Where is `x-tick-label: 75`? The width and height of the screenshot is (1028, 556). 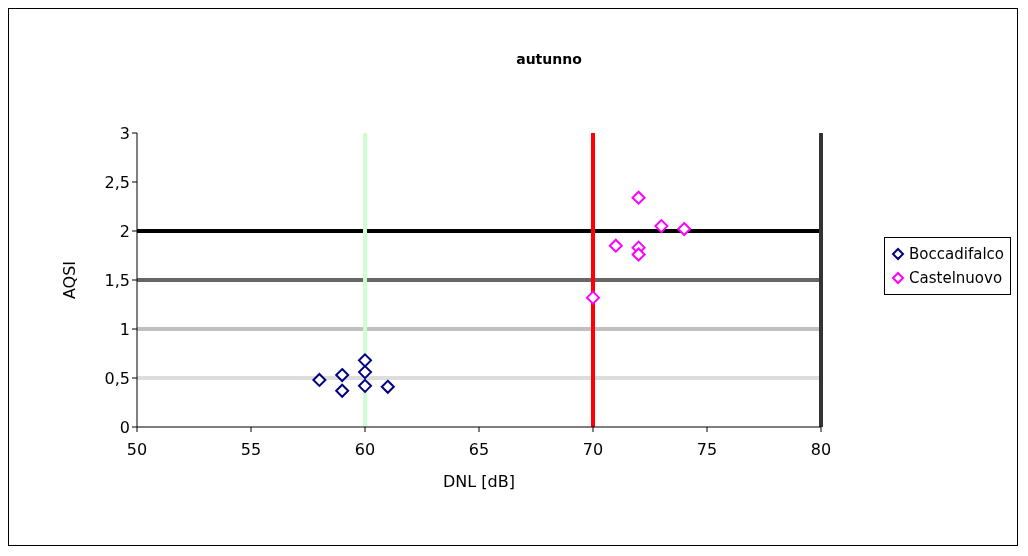
x-tick-label: 75 is located at coordinates (707, 450).